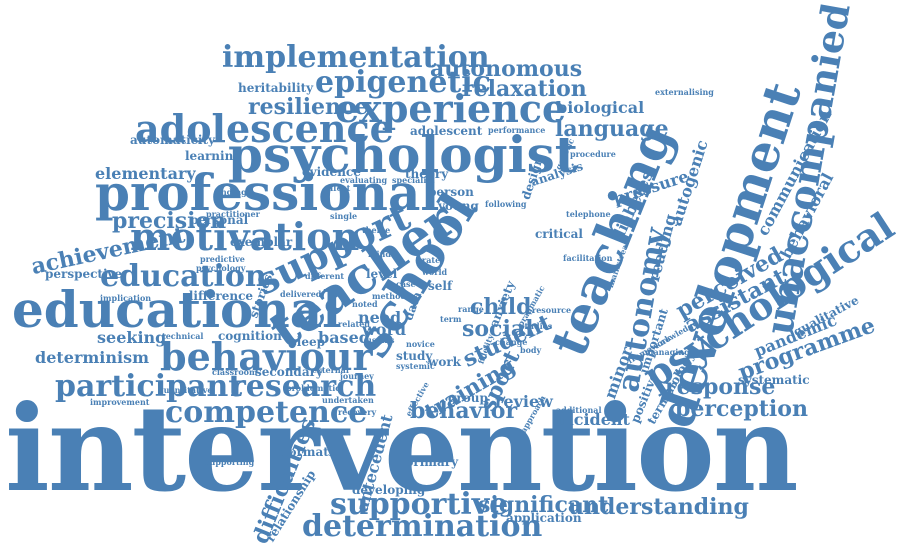 The image size is (900, 548). What do you see at coordinates (517, 130) in the screenshot?
I see `word-performance: performance` at bounding box center [517, 130].